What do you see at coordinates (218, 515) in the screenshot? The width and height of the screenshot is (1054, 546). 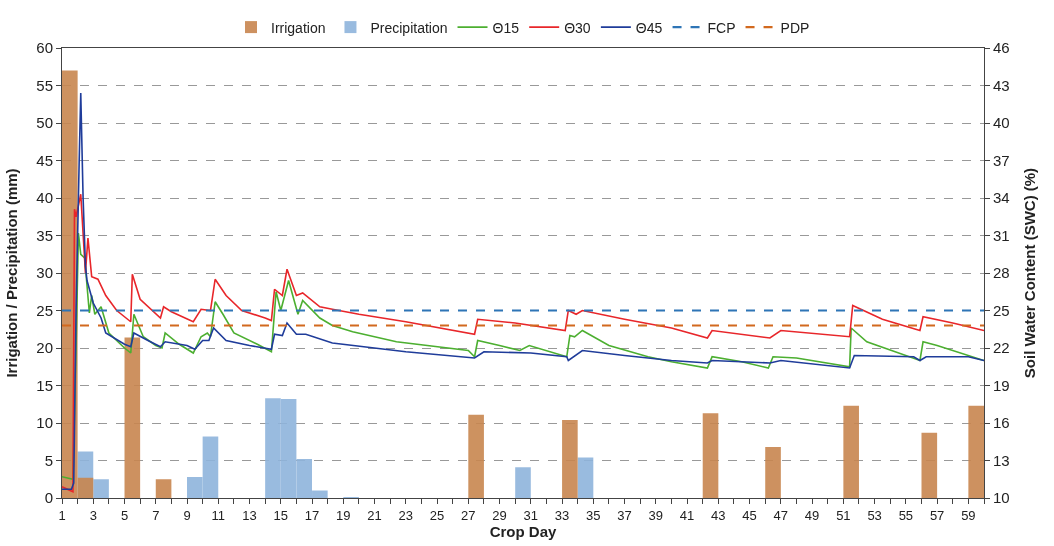 I see `x-tick-label: 11` at bounding box center [218, 515].